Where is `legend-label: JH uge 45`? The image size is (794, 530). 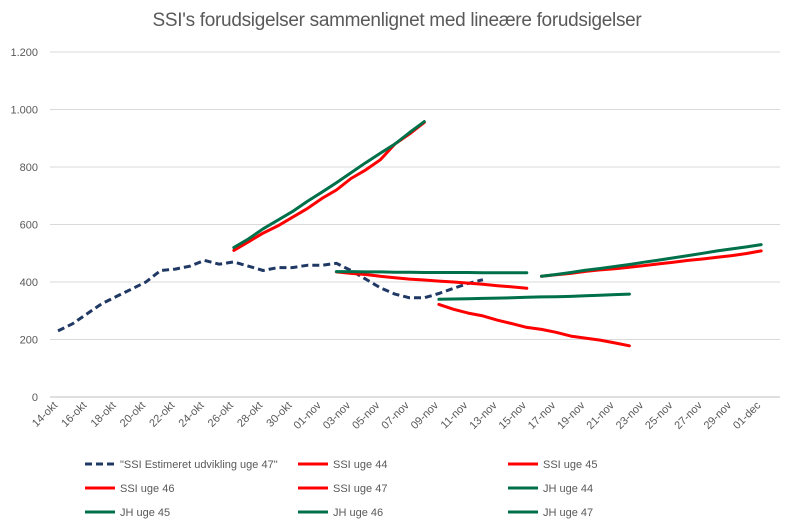 legend-label: JH uge 45 is located at coordinates (145, 513).